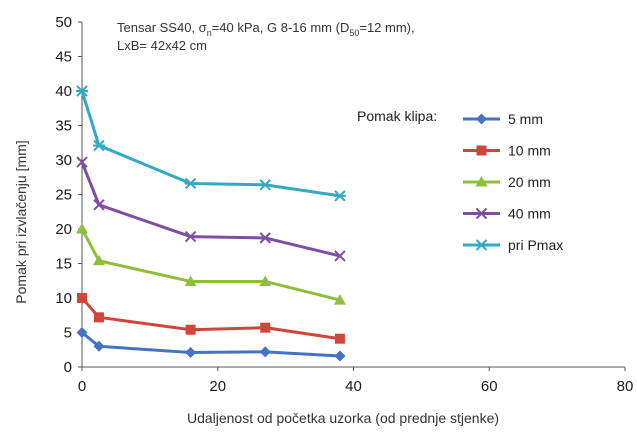 The height and width of the screenshot is (434, 637). Describe the element at coordinates (63, 57) in the screenshot. I see `y-tick-label: 45` at that location.